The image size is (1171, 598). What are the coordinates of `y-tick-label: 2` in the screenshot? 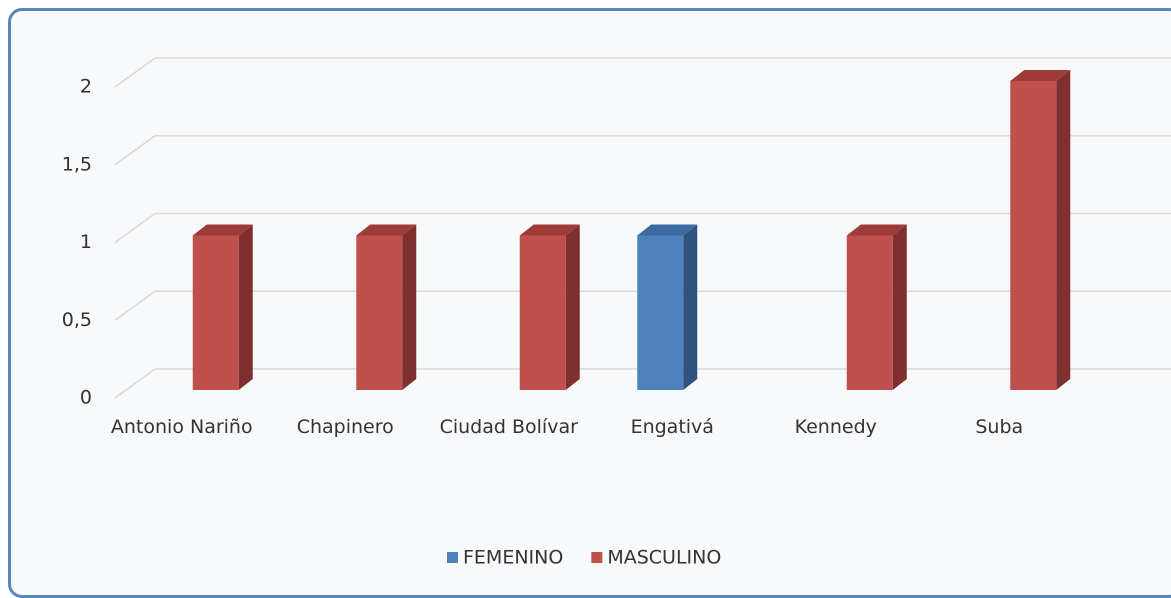 It's located at (86, 87).